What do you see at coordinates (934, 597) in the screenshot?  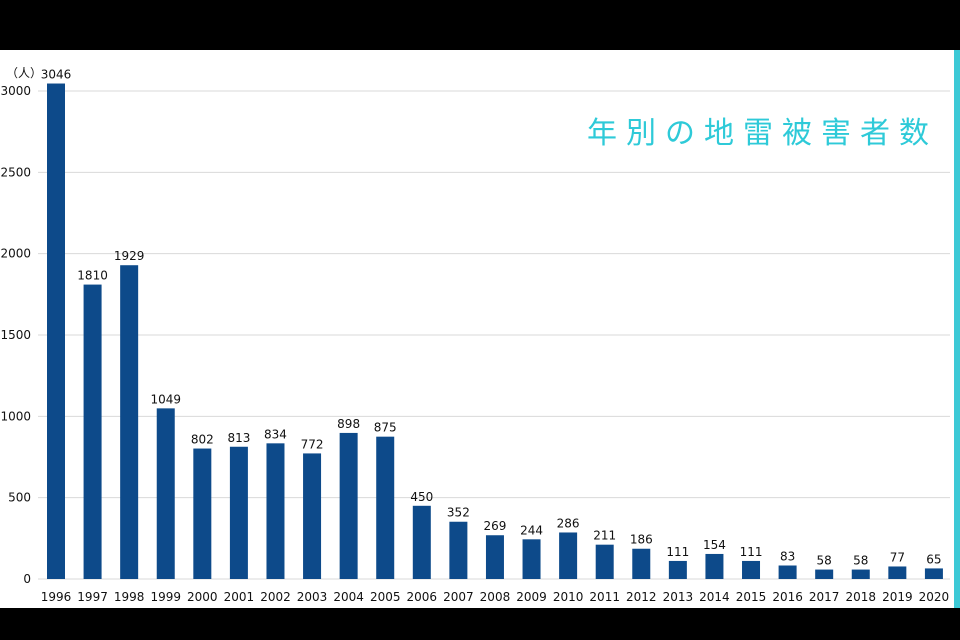 I see `x-tick-label: 2020` at bounding box center [934, 597].